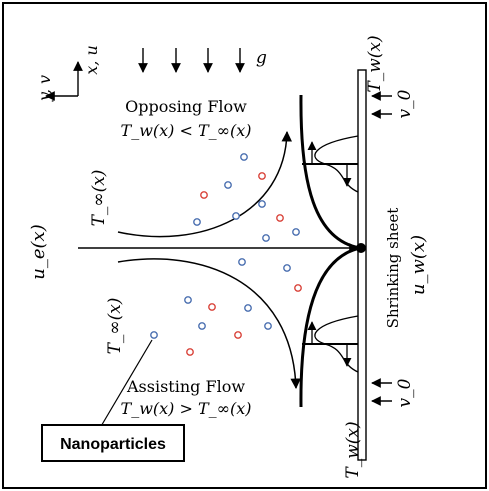 This screenshot has height=491, width=489. I want to click on assisting-flow-title: Assisting Flow, so click(185, 386).